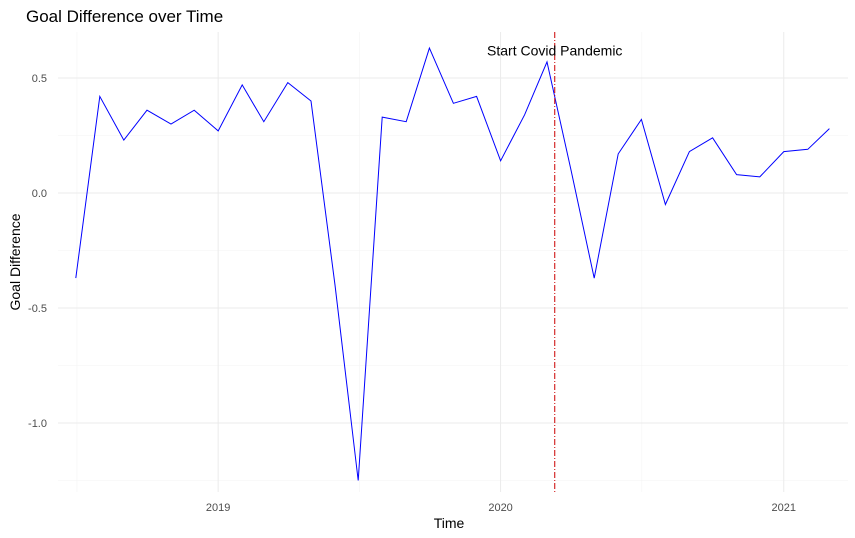 The width and height of the screenshot is (855, 538). Describe the element at coordinates (37, 309) in the screenshot. I see `y-tick-label: -0.5` at that location.